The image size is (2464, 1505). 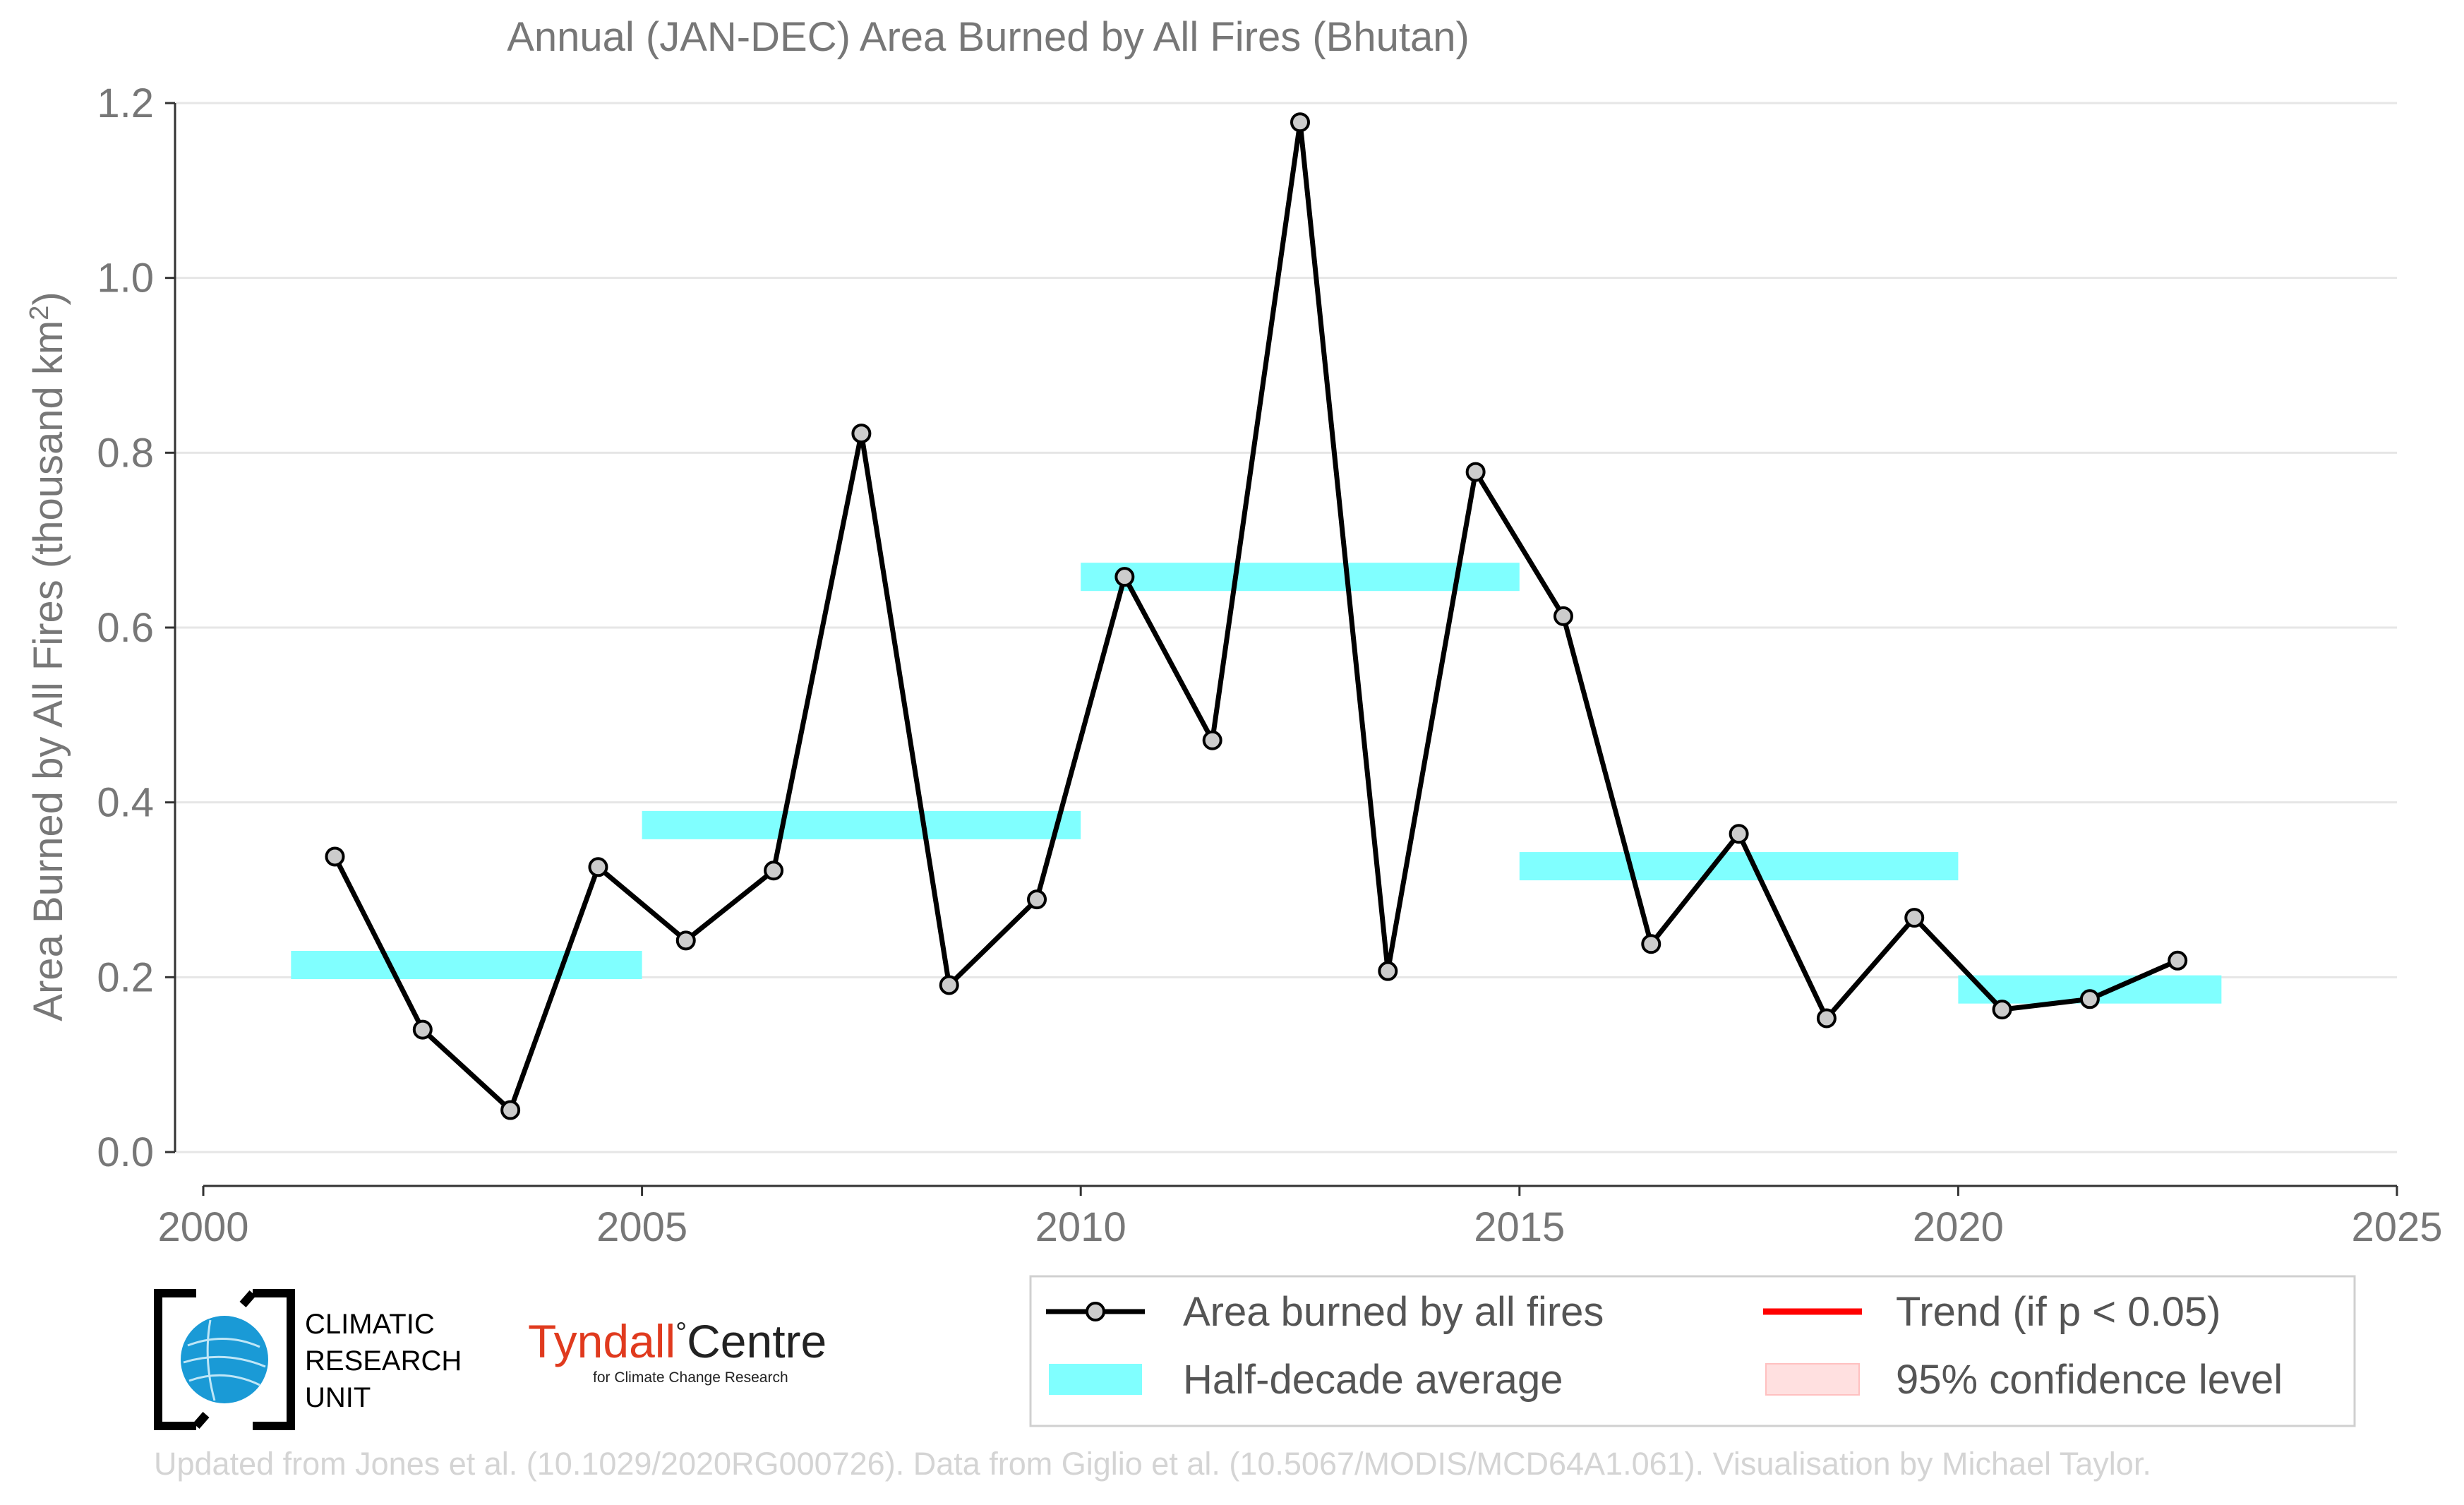 I want to click on data-point-2004, so click(x=598, y=867).